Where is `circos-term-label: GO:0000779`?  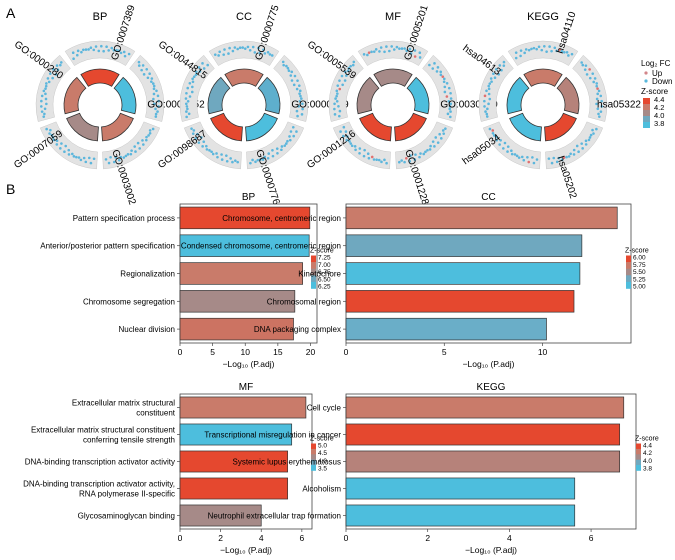 circos-term-label: GO:0000779 is located at coordinates (320, 105).